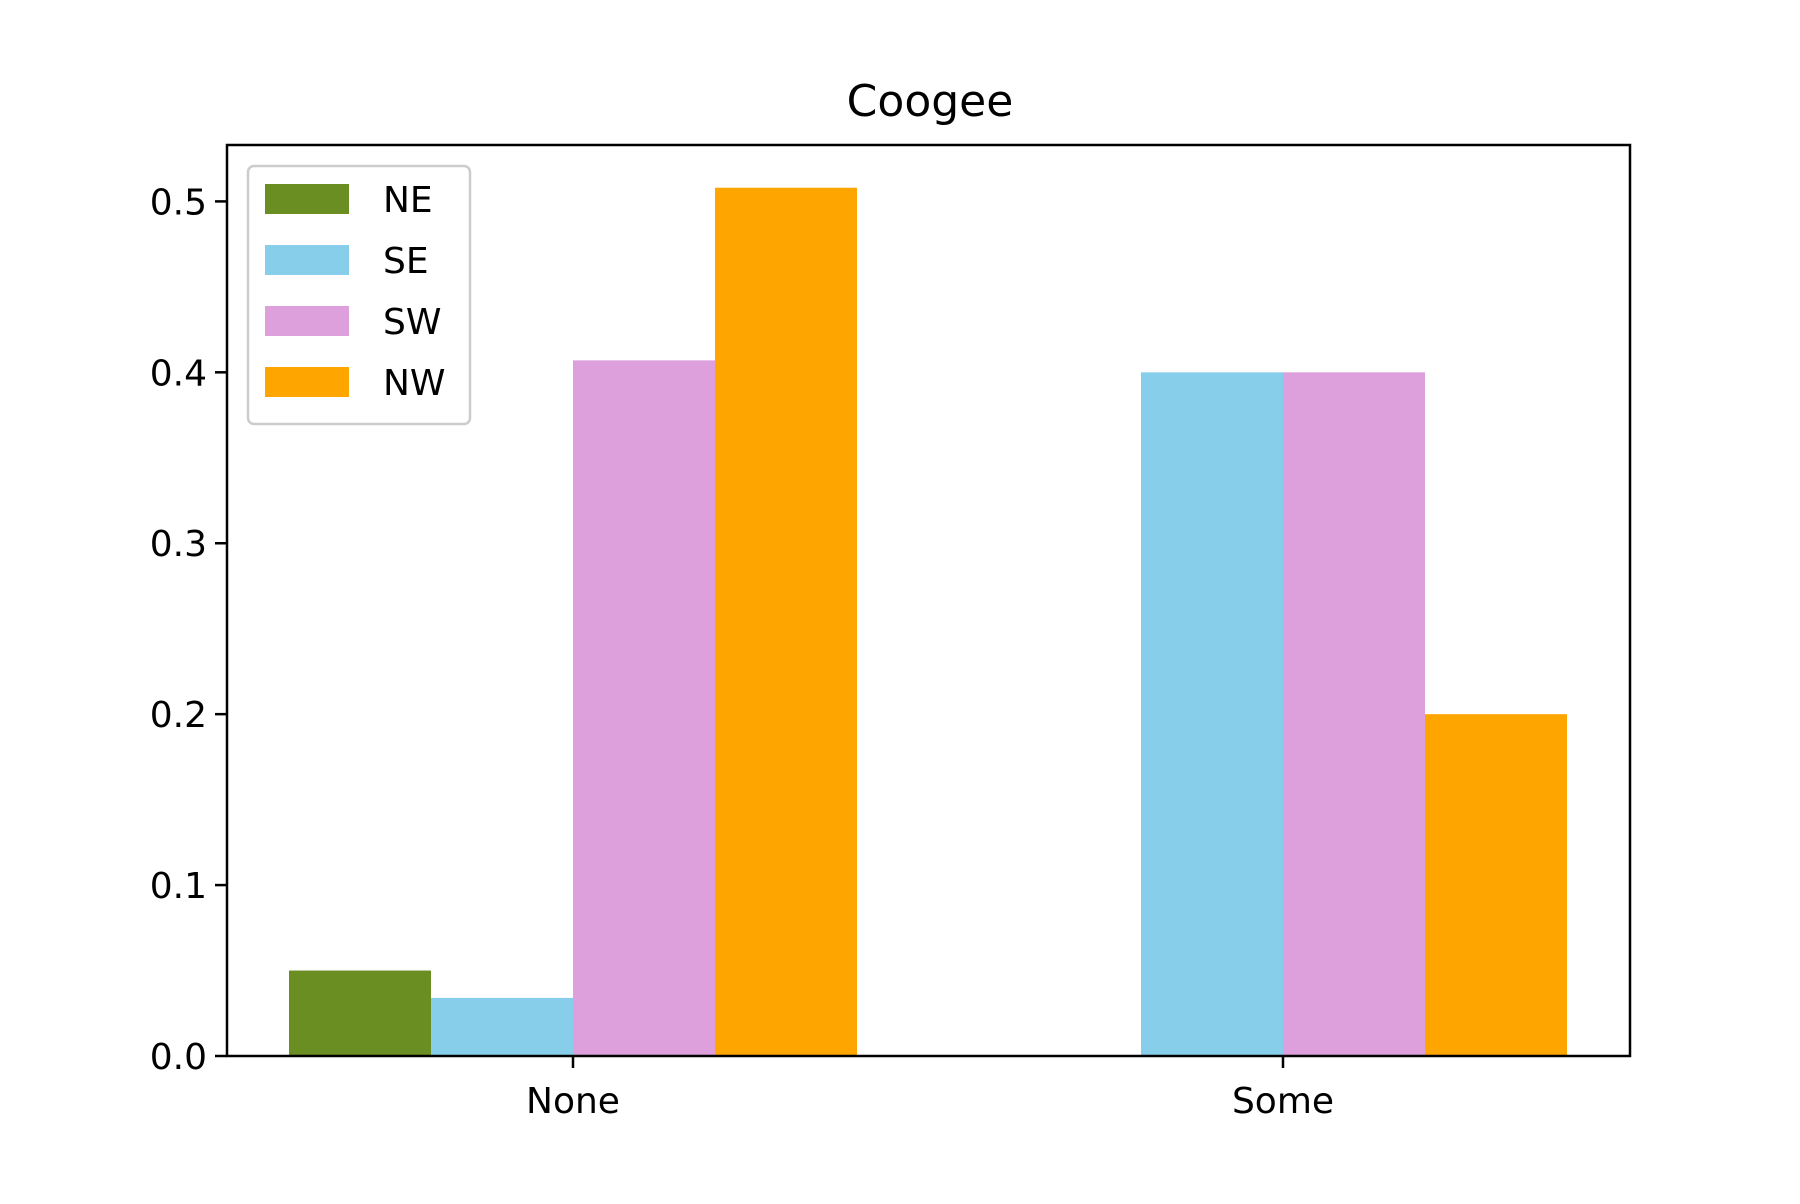  What do you see at coordinates (644, 708) in the screenshot?
I see `bar-sw-none` at bounding box center [644, 708].